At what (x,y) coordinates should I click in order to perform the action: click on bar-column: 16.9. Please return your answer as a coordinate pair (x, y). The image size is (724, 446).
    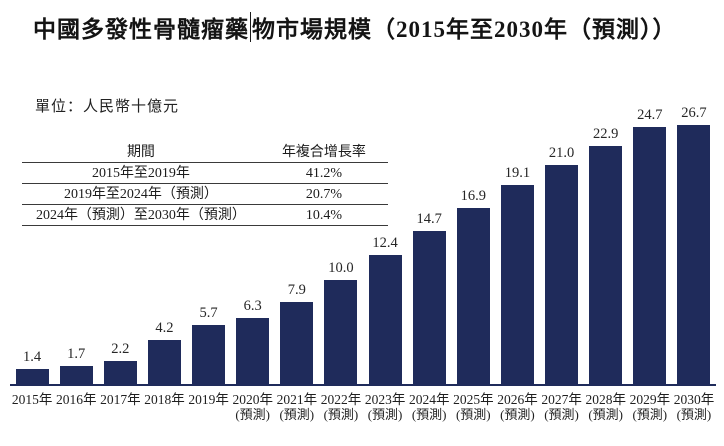
    Looking at the image, I should click on (473, 245).